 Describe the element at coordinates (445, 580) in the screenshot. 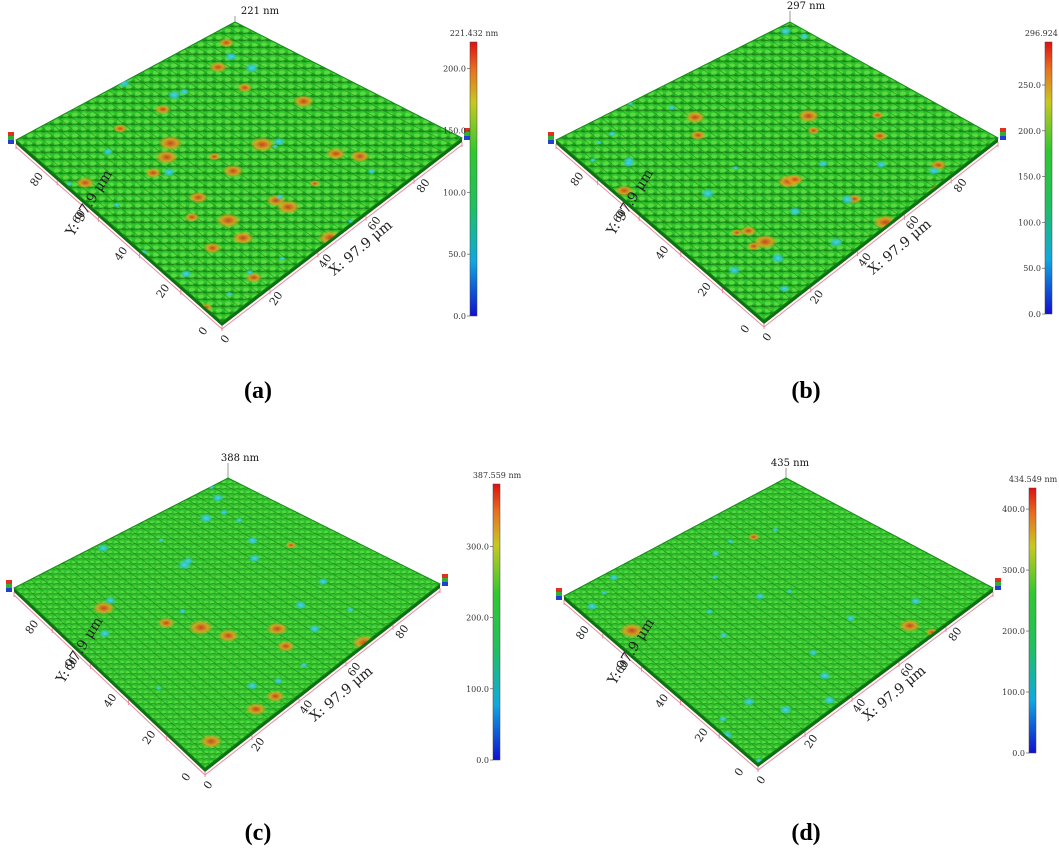

I see `orientation-cube-icon` at that location.